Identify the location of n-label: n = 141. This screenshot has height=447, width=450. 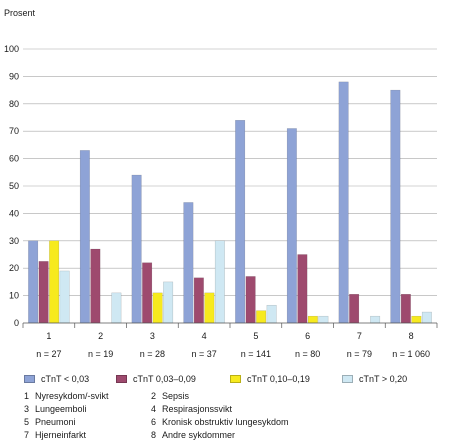
(256, 354).